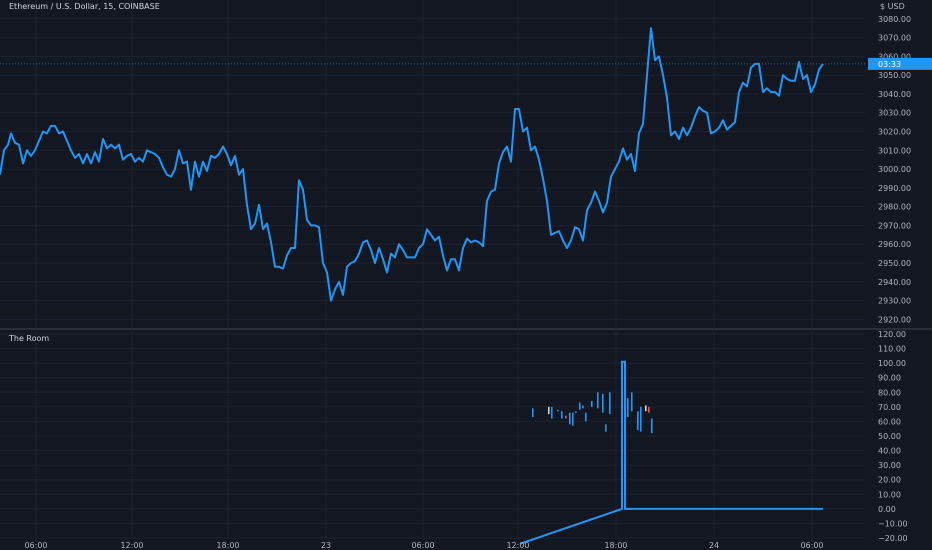  What do you see at coordinates (892, 6) in the screenshot?
I see `currency-label: $ USD` at bounding box center [892, 6].